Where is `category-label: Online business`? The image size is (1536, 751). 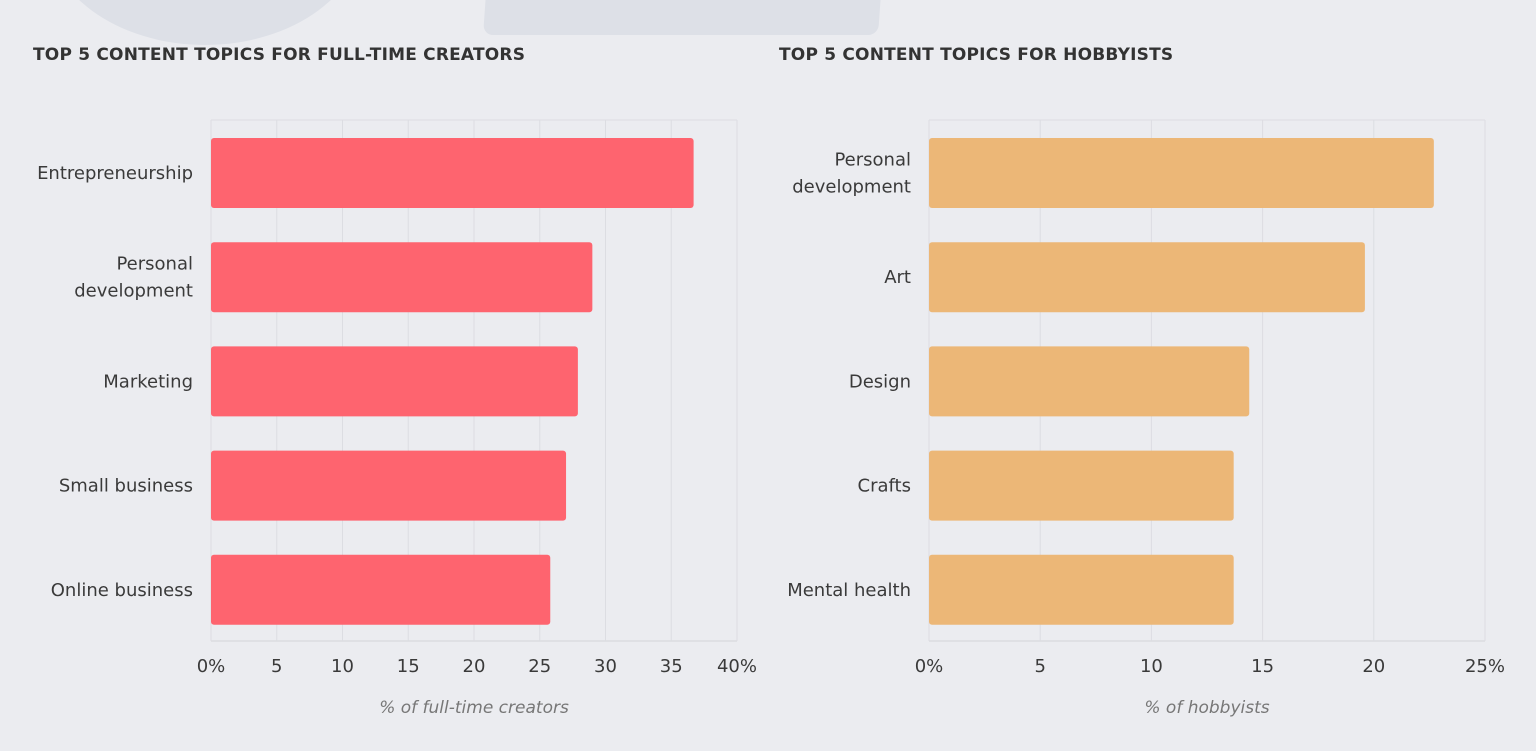 category-label: Online business is located at coordinates (122, 590).